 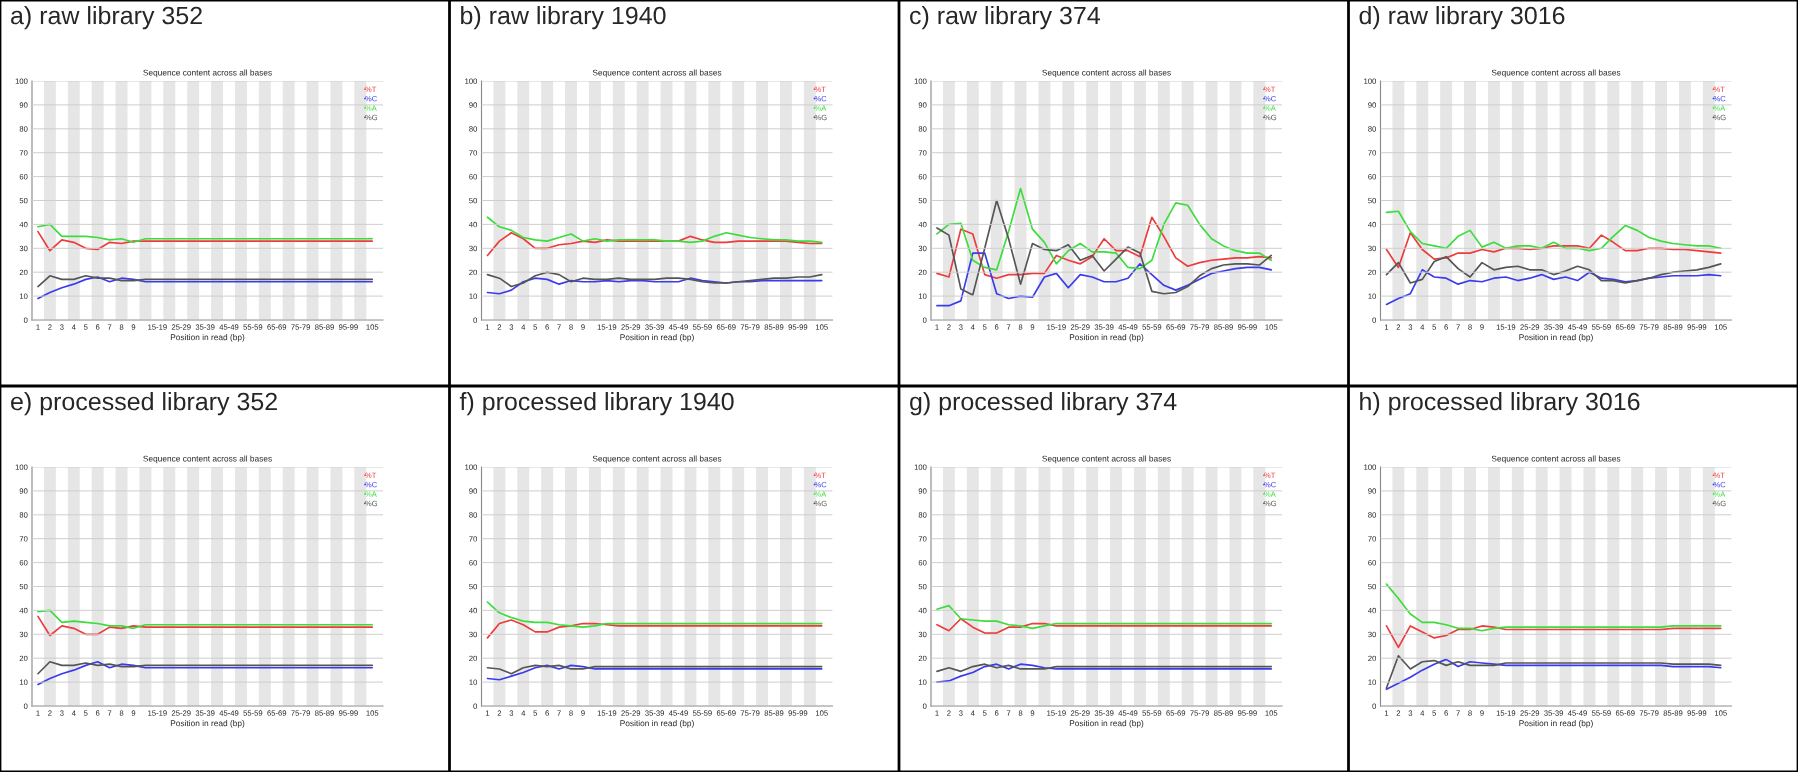 What do you see at coordinates (1043, 404) in the screenshot?
I see `chart-title: g) processed library 374` at bounding box center [1043, 404].